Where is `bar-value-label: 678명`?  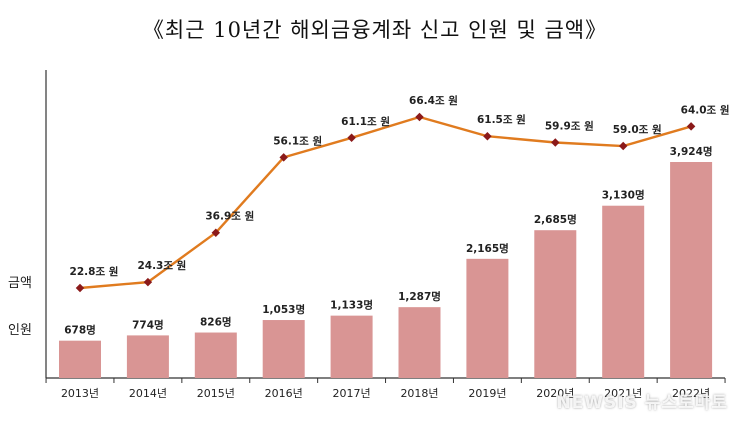 bar-value-label: 678명 is located at coordinates (80, 330).